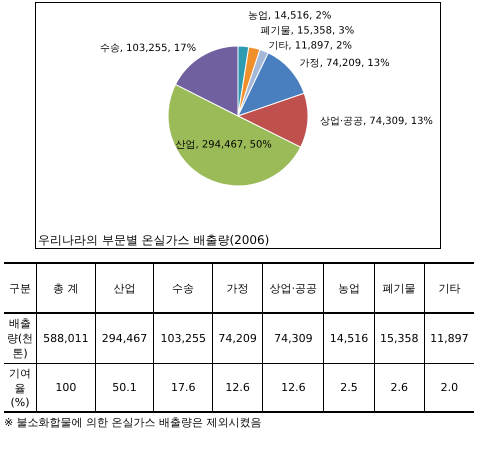 The height and width of the screenshot is (450, 479). What do you see at coordinates (449, 338) in the screenshot?
I see `text: 11,897` at bounding box center [449, 338].